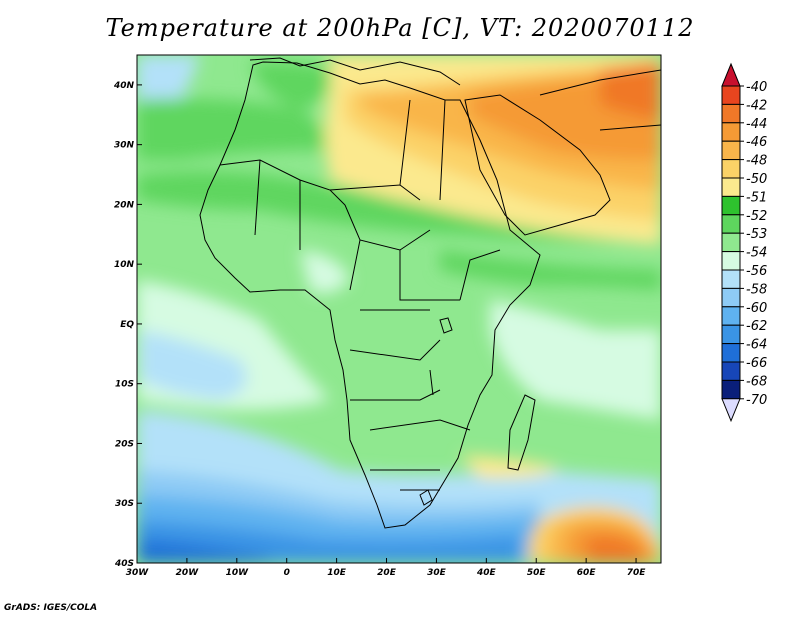 The height and width of the screenshot is (618, 800). What do you see at coordinates (756, 142) in the screenshot?
I see `colorbar-label: -46` at bounding box center [756, 142].